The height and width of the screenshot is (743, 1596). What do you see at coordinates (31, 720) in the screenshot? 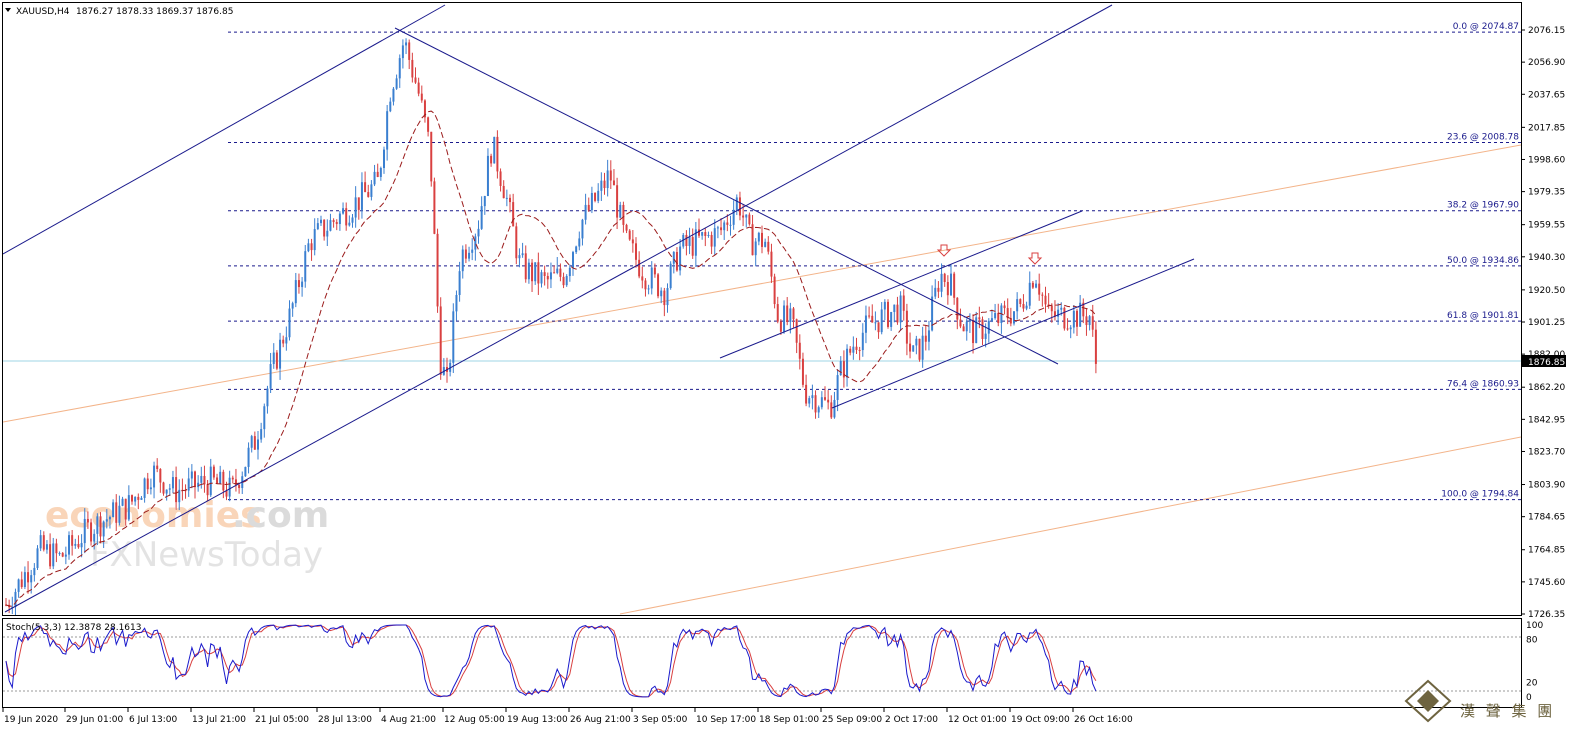
I see `time-tick-label: 19 Jun 2020` at bounding box center [31, 720].